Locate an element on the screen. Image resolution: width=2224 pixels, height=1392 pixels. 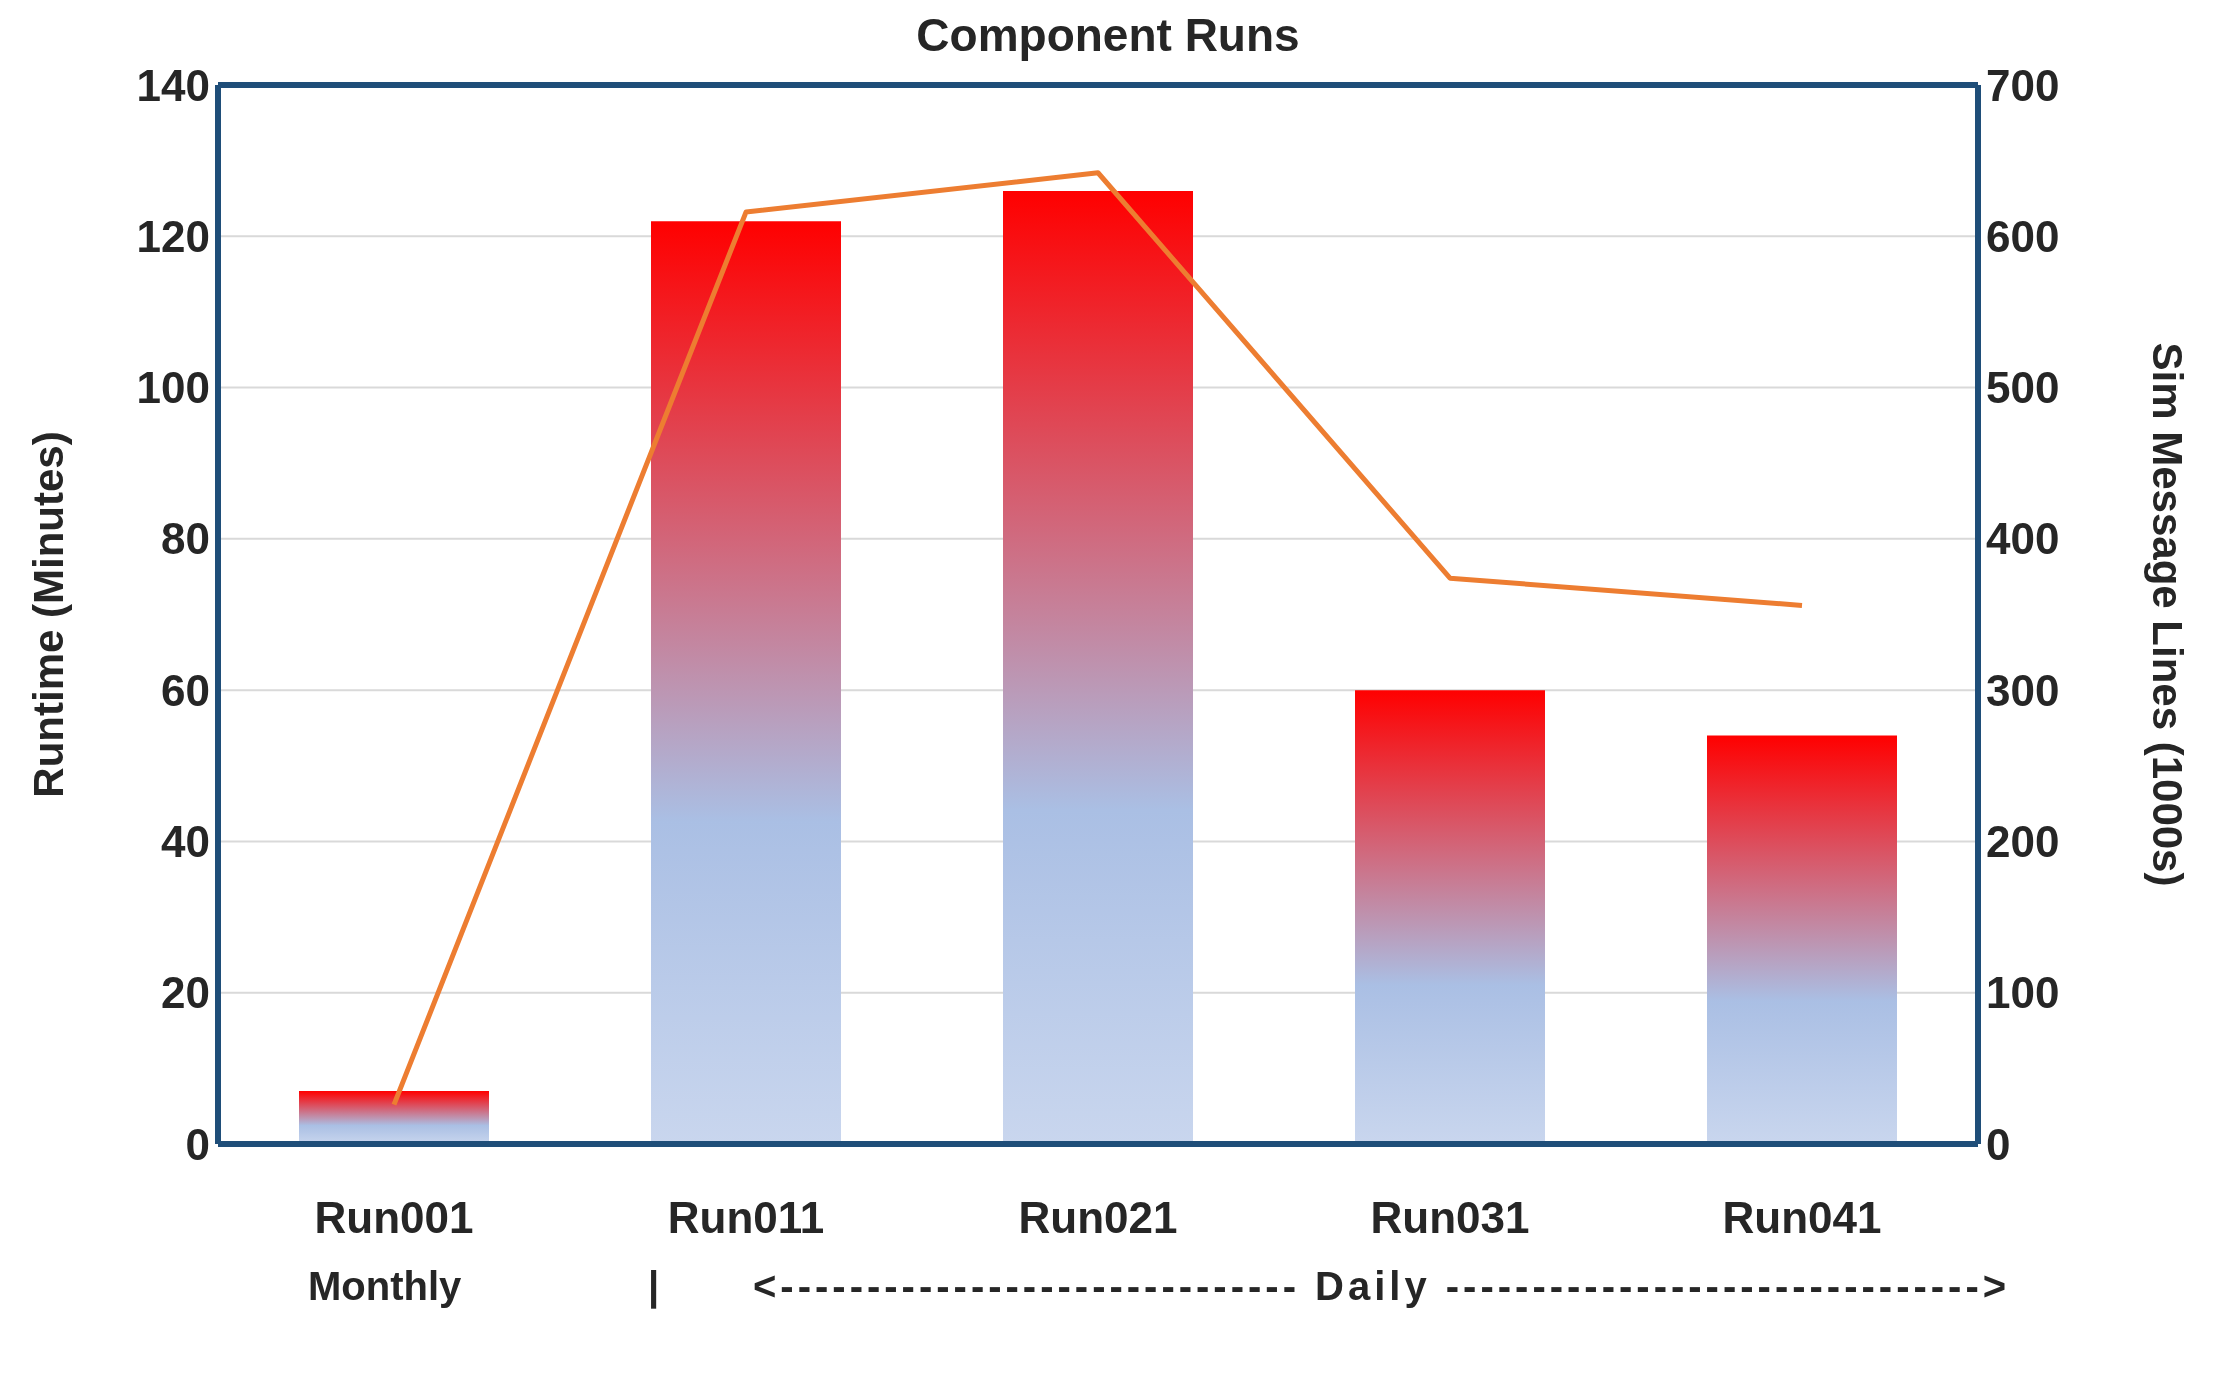
y-tick-label: 60 is located at coordinates (185, 690).